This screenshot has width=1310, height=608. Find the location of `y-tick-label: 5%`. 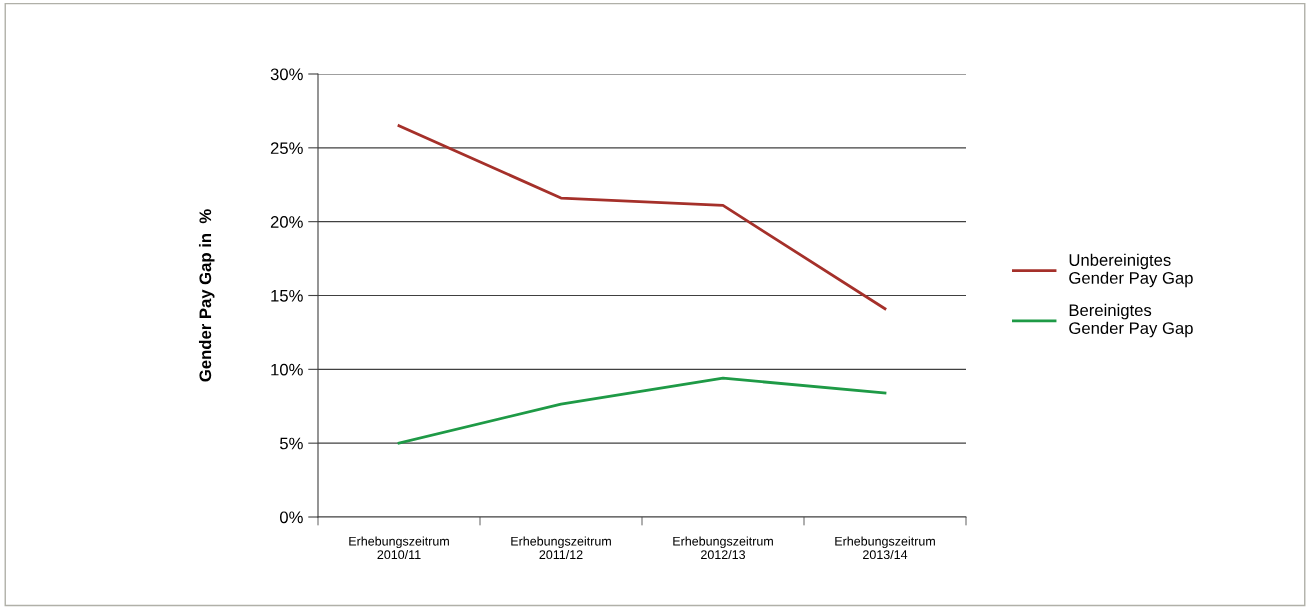

y-tick-label: 5% is located at coordinates (291, 443).